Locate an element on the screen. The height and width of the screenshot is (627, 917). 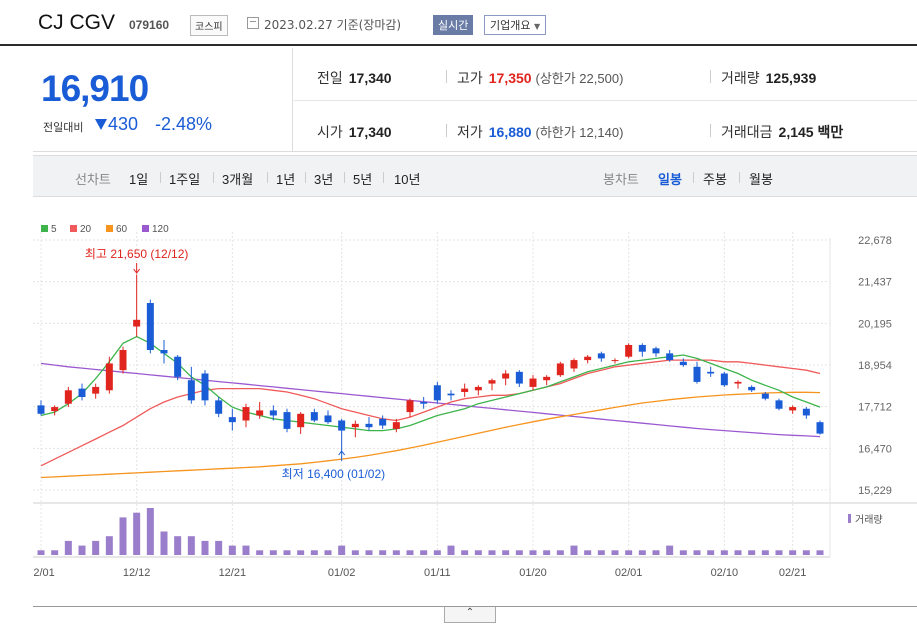
tab-5y: 5년 is located at coordinates (363, 179).